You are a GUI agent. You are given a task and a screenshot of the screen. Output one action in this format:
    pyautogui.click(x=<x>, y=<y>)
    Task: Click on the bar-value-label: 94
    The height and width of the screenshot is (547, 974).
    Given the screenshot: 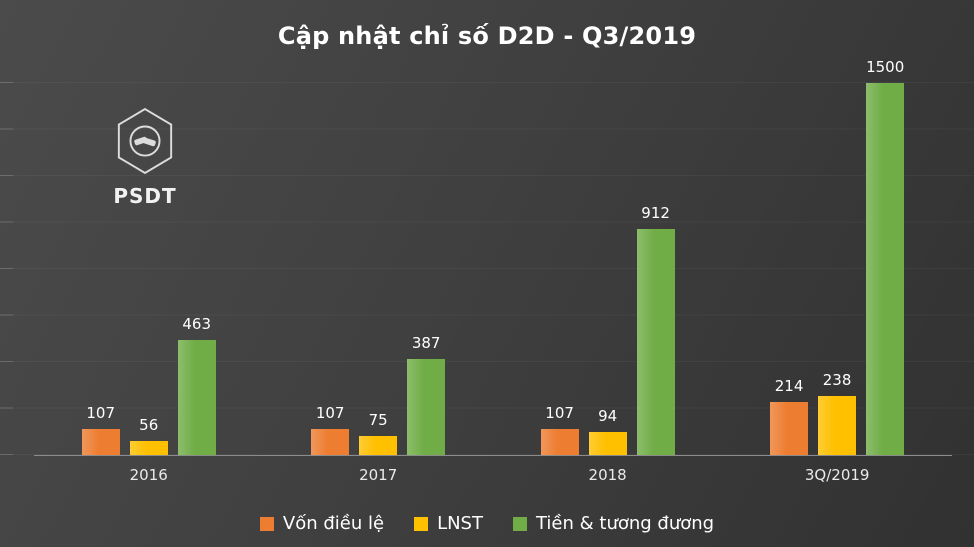 What is the action you would take?
    pyautogui.click(x=608, y=415)
    